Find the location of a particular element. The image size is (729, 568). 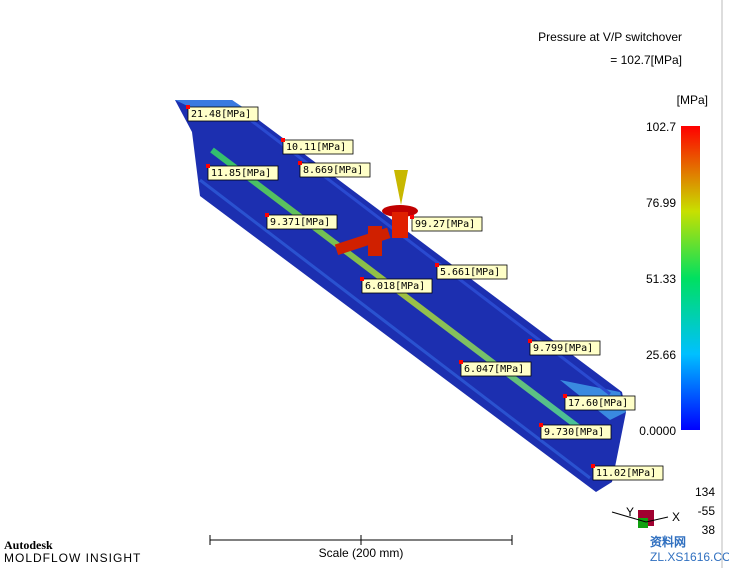

legend-tick: 0.0000 is located at coordinates (657, 431).